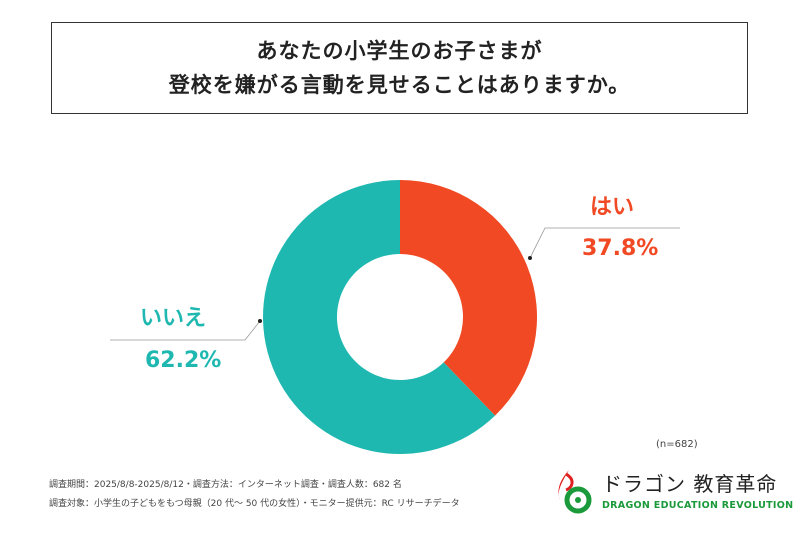 The width and height of the screenshot is (800, 533). What do you see at coordinates (173, 318) in the screenshot?
I see `category-label-no: いいえ` at bounding box center [173, 318].